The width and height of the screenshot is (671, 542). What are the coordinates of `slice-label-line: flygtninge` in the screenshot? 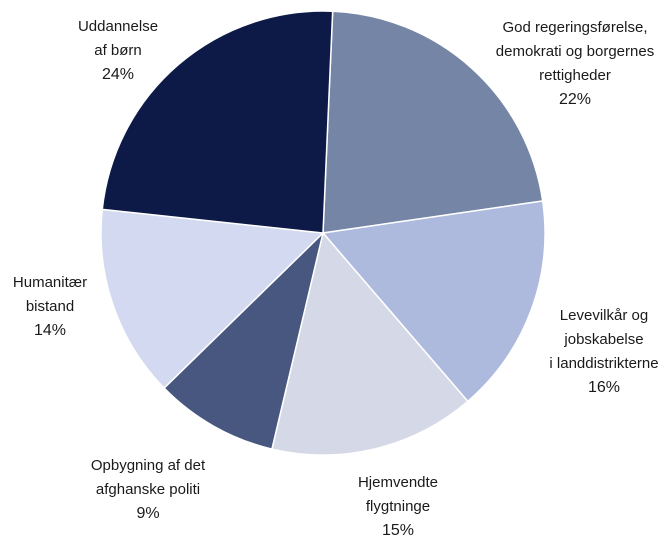 It's located at (398, 506).